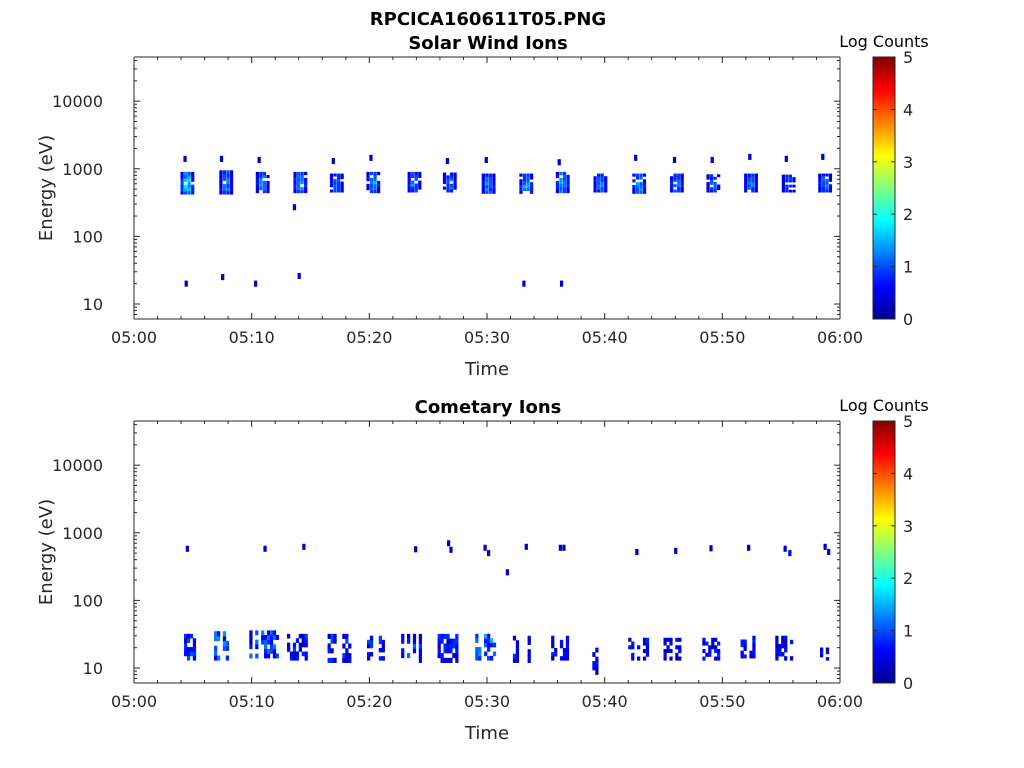 This screenshot has width=1024, height=768. What do you see at coordinates (488, 19) in the screenshot?
I see `figure-title: RPCICA160611T05.PNG` at bounding box center [488, 19].